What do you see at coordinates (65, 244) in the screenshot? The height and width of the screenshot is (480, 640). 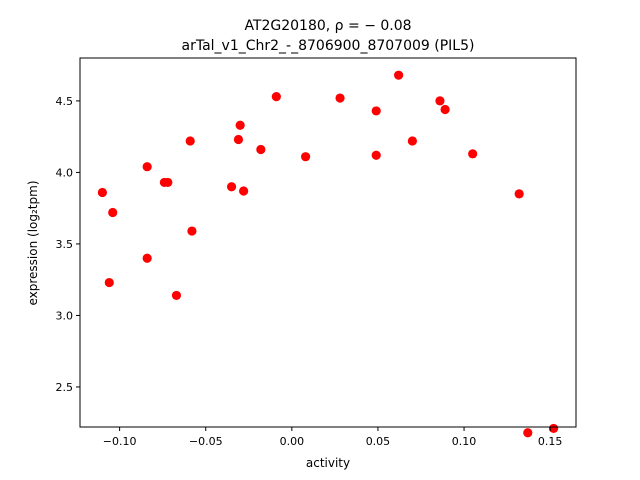 I see `y-tick-label: 3.5` at bounding box center [65, 244].